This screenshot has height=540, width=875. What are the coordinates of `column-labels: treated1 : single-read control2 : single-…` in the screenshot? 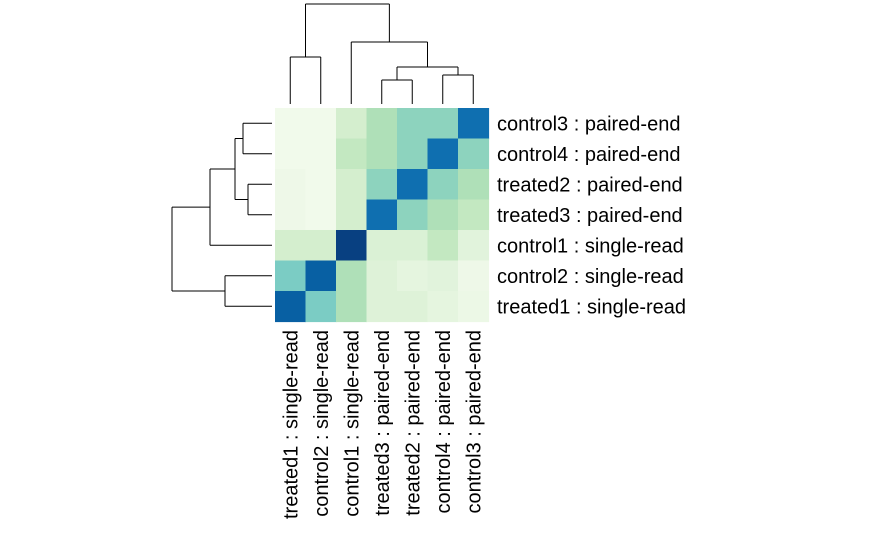 It's located at (382, 424).